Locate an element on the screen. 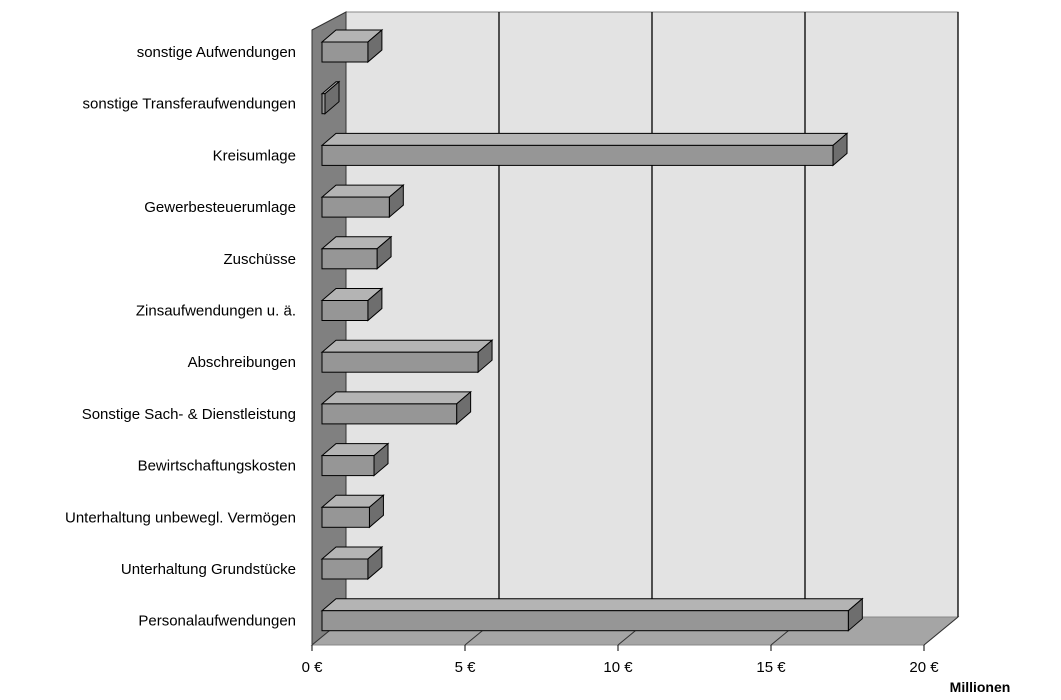 This screenshot has width=1061, height=700. category-label: Bewirtschaftungskosten is located at coordinates (217, 466).